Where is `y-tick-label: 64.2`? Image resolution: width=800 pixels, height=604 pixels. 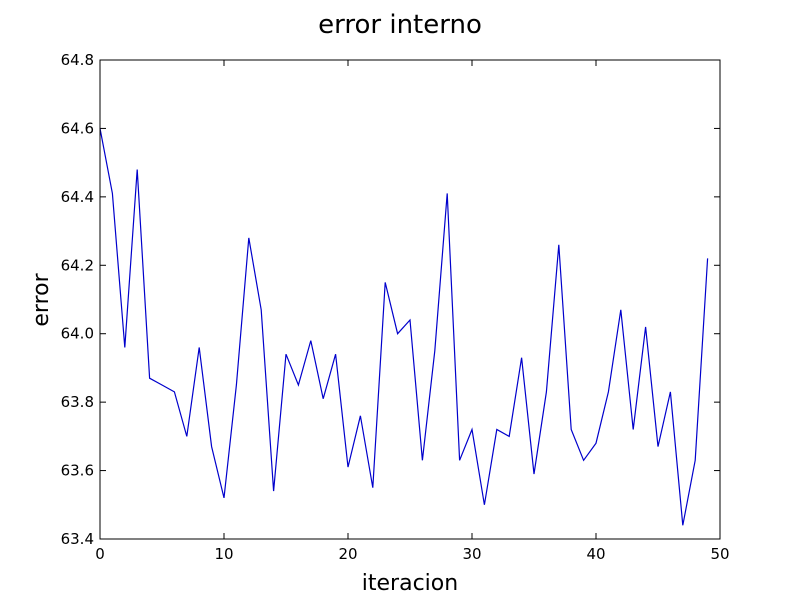 y-tick-label: 64.2 is located at coordinates (77, 265).